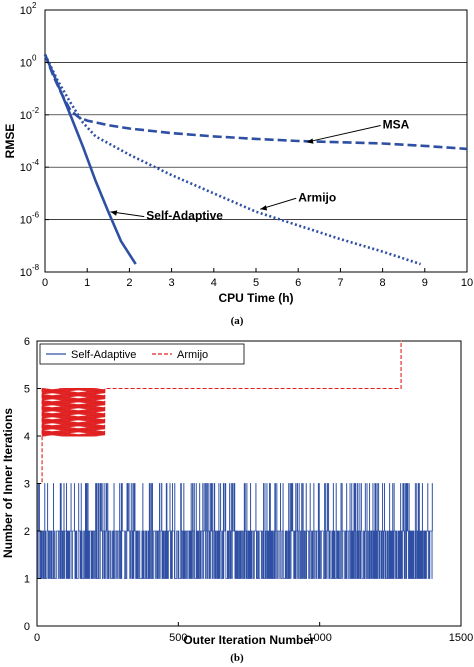  What do you see at coordinates (255, 298) in the screenshot?
I see `panel-a-x-label: CPU Time (h)` at bounding box center [255, 298].